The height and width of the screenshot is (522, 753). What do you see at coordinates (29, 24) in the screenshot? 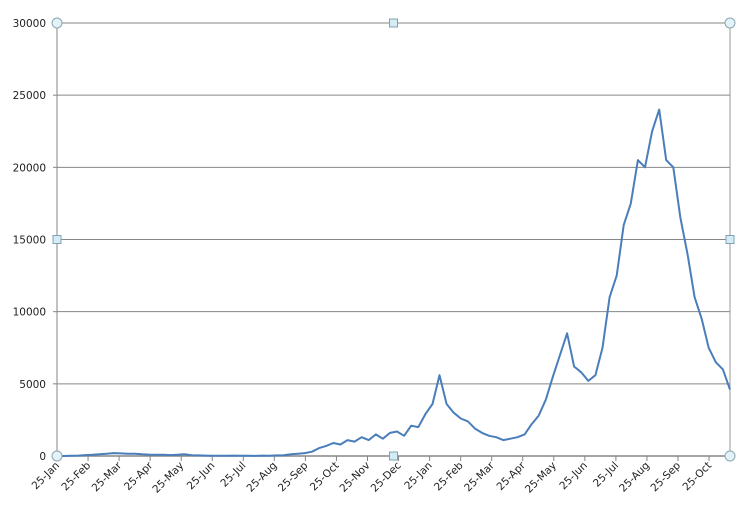
I see `y-tick-label: 30000` at bounding box center [29, 24].